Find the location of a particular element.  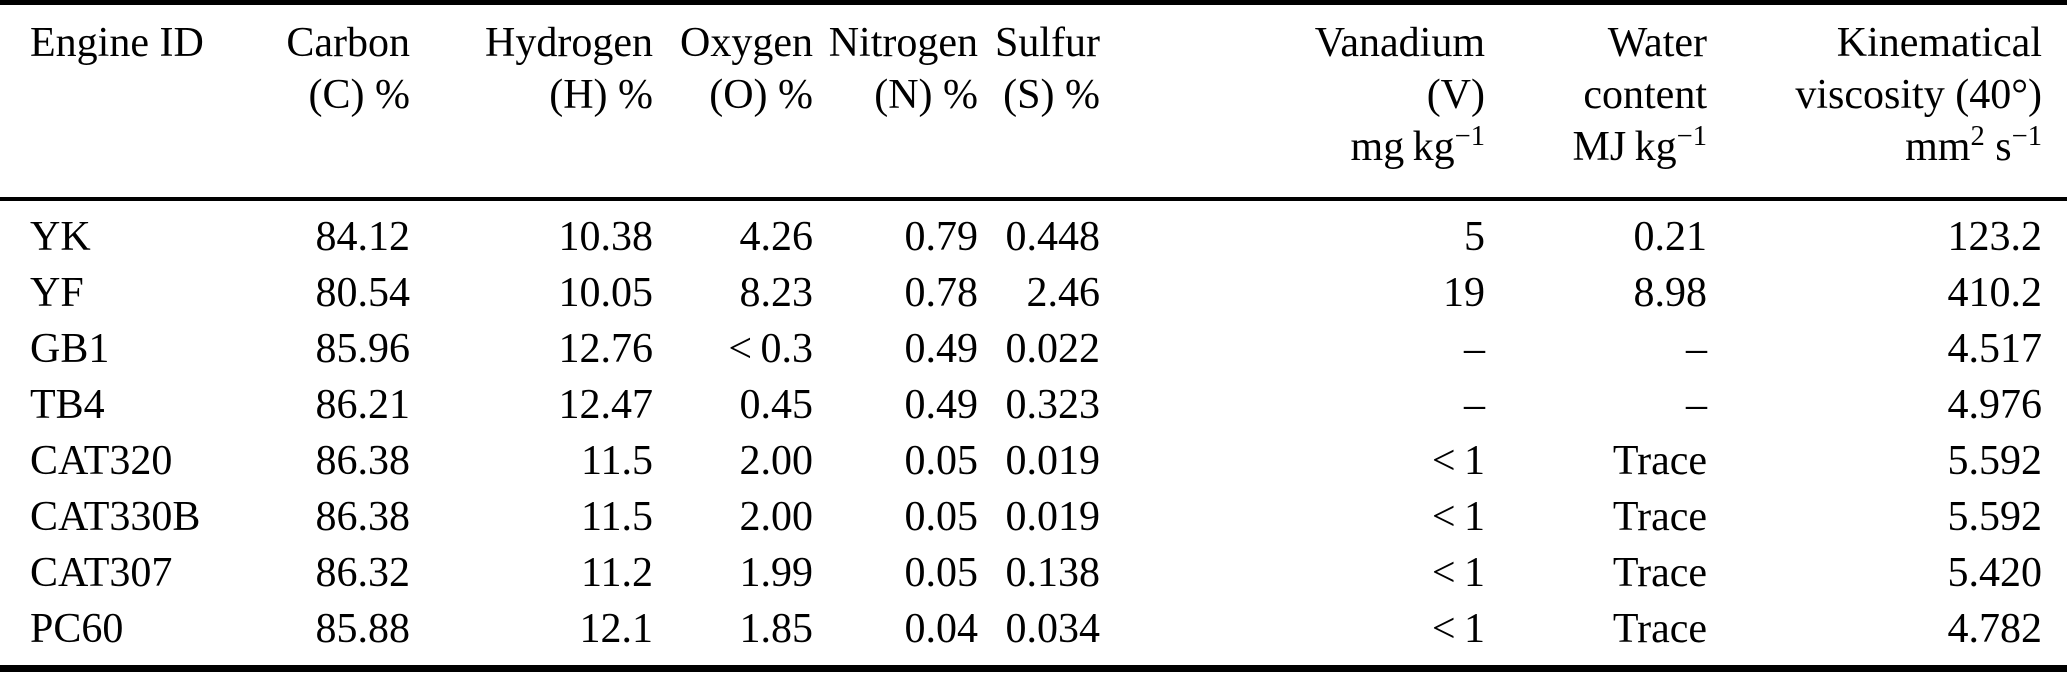

engine-id-cell: YK is located at coordinates (60, 237).